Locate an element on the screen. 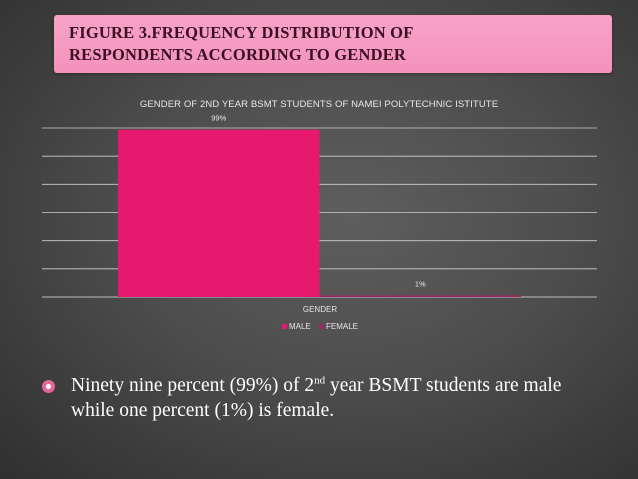 Image resolution: width=638 pixels, height=479 pixels. legend-label-female: FEMALE is located at coordinates (342, 326).